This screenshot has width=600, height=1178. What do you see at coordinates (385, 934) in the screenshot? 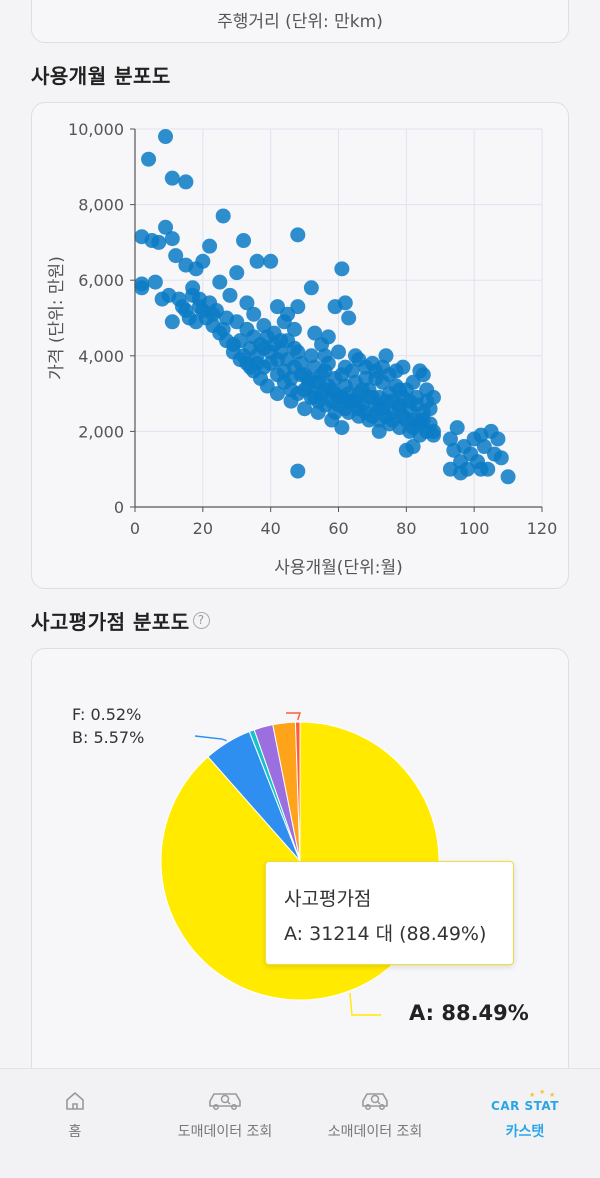
I see `tooltip-value: A: 31214 대 (88.49%)` at bounding box center [385, 934].